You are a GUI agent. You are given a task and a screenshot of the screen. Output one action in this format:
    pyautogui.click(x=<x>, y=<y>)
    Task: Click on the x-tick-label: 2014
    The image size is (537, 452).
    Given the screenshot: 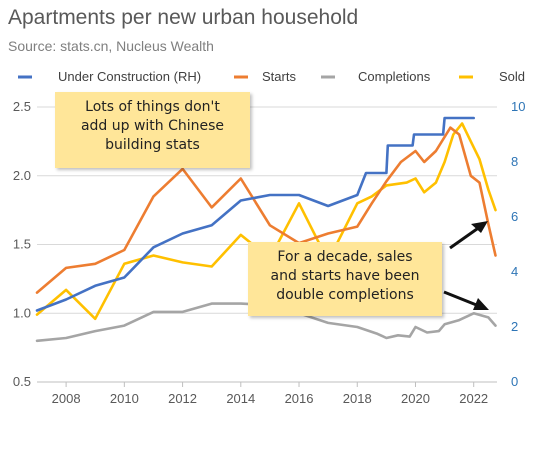 What is the action you would take?
    pyautogui.click(x=240, y=398)
    